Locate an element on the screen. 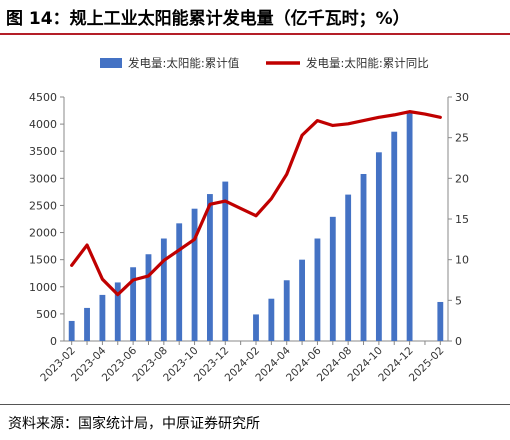 The image size is (510, 440). y-right-tick-label: 15 is located at coordinates (462, 219).